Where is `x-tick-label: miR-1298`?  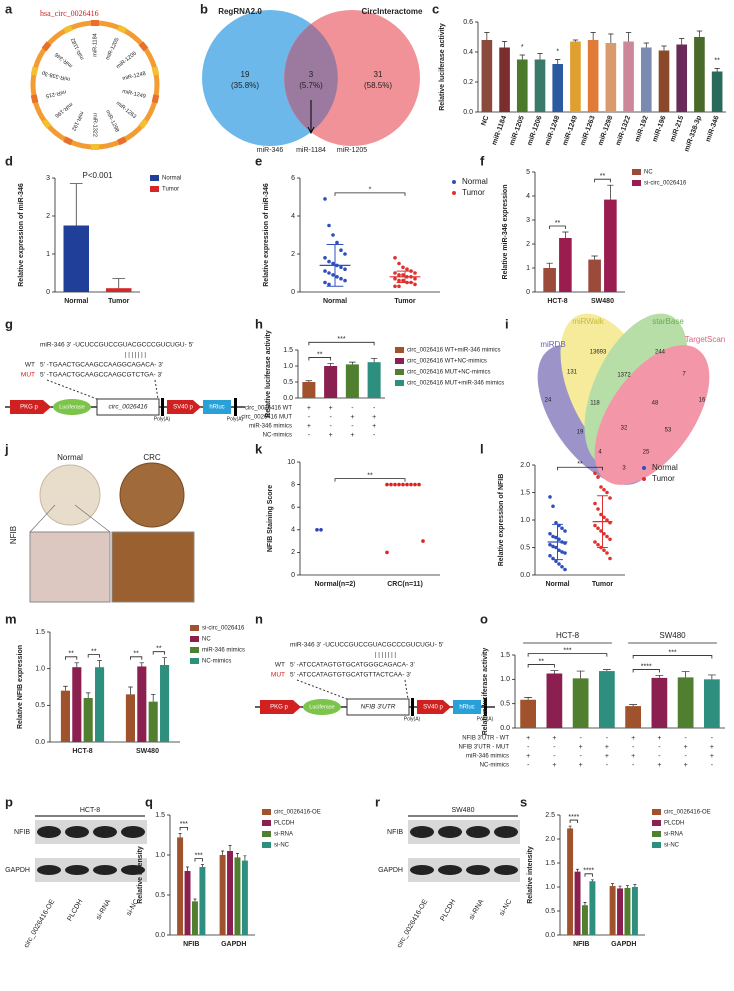
x-tick-label: miR-1298 is located at coordinates (605, 131).